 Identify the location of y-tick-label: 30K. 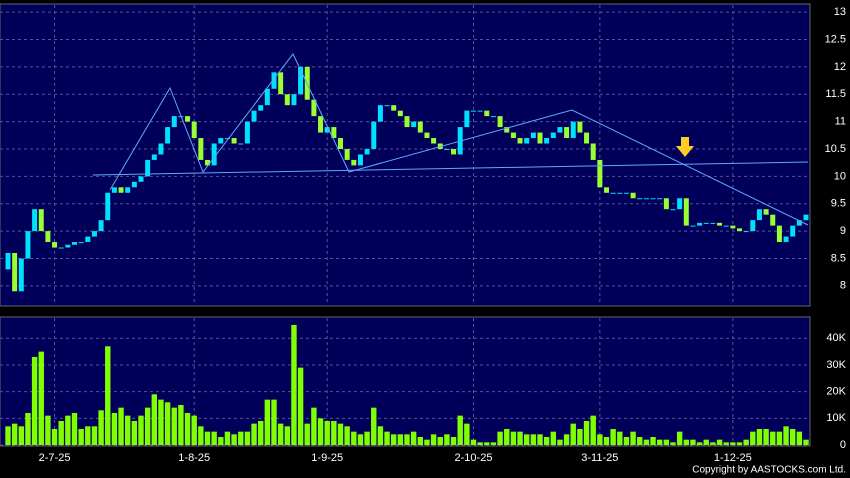
(836, 365).